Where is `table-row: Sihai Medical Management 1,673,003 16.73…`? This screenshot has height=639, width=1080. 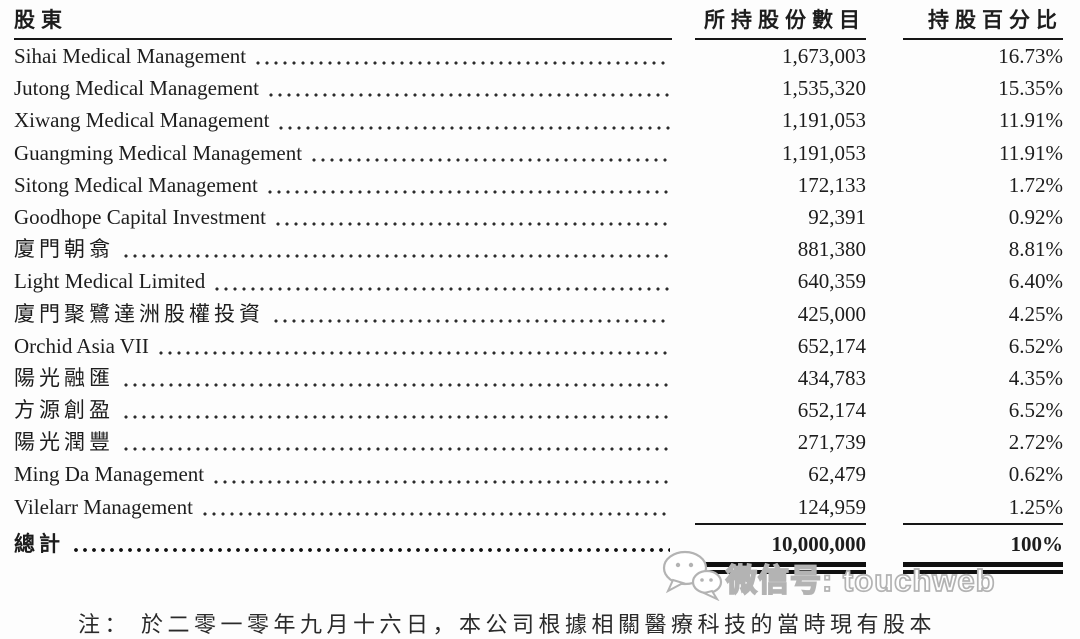 table-row: Sihai Medical Management 1,673,003 16.73… is located at coordinates (540, 56).